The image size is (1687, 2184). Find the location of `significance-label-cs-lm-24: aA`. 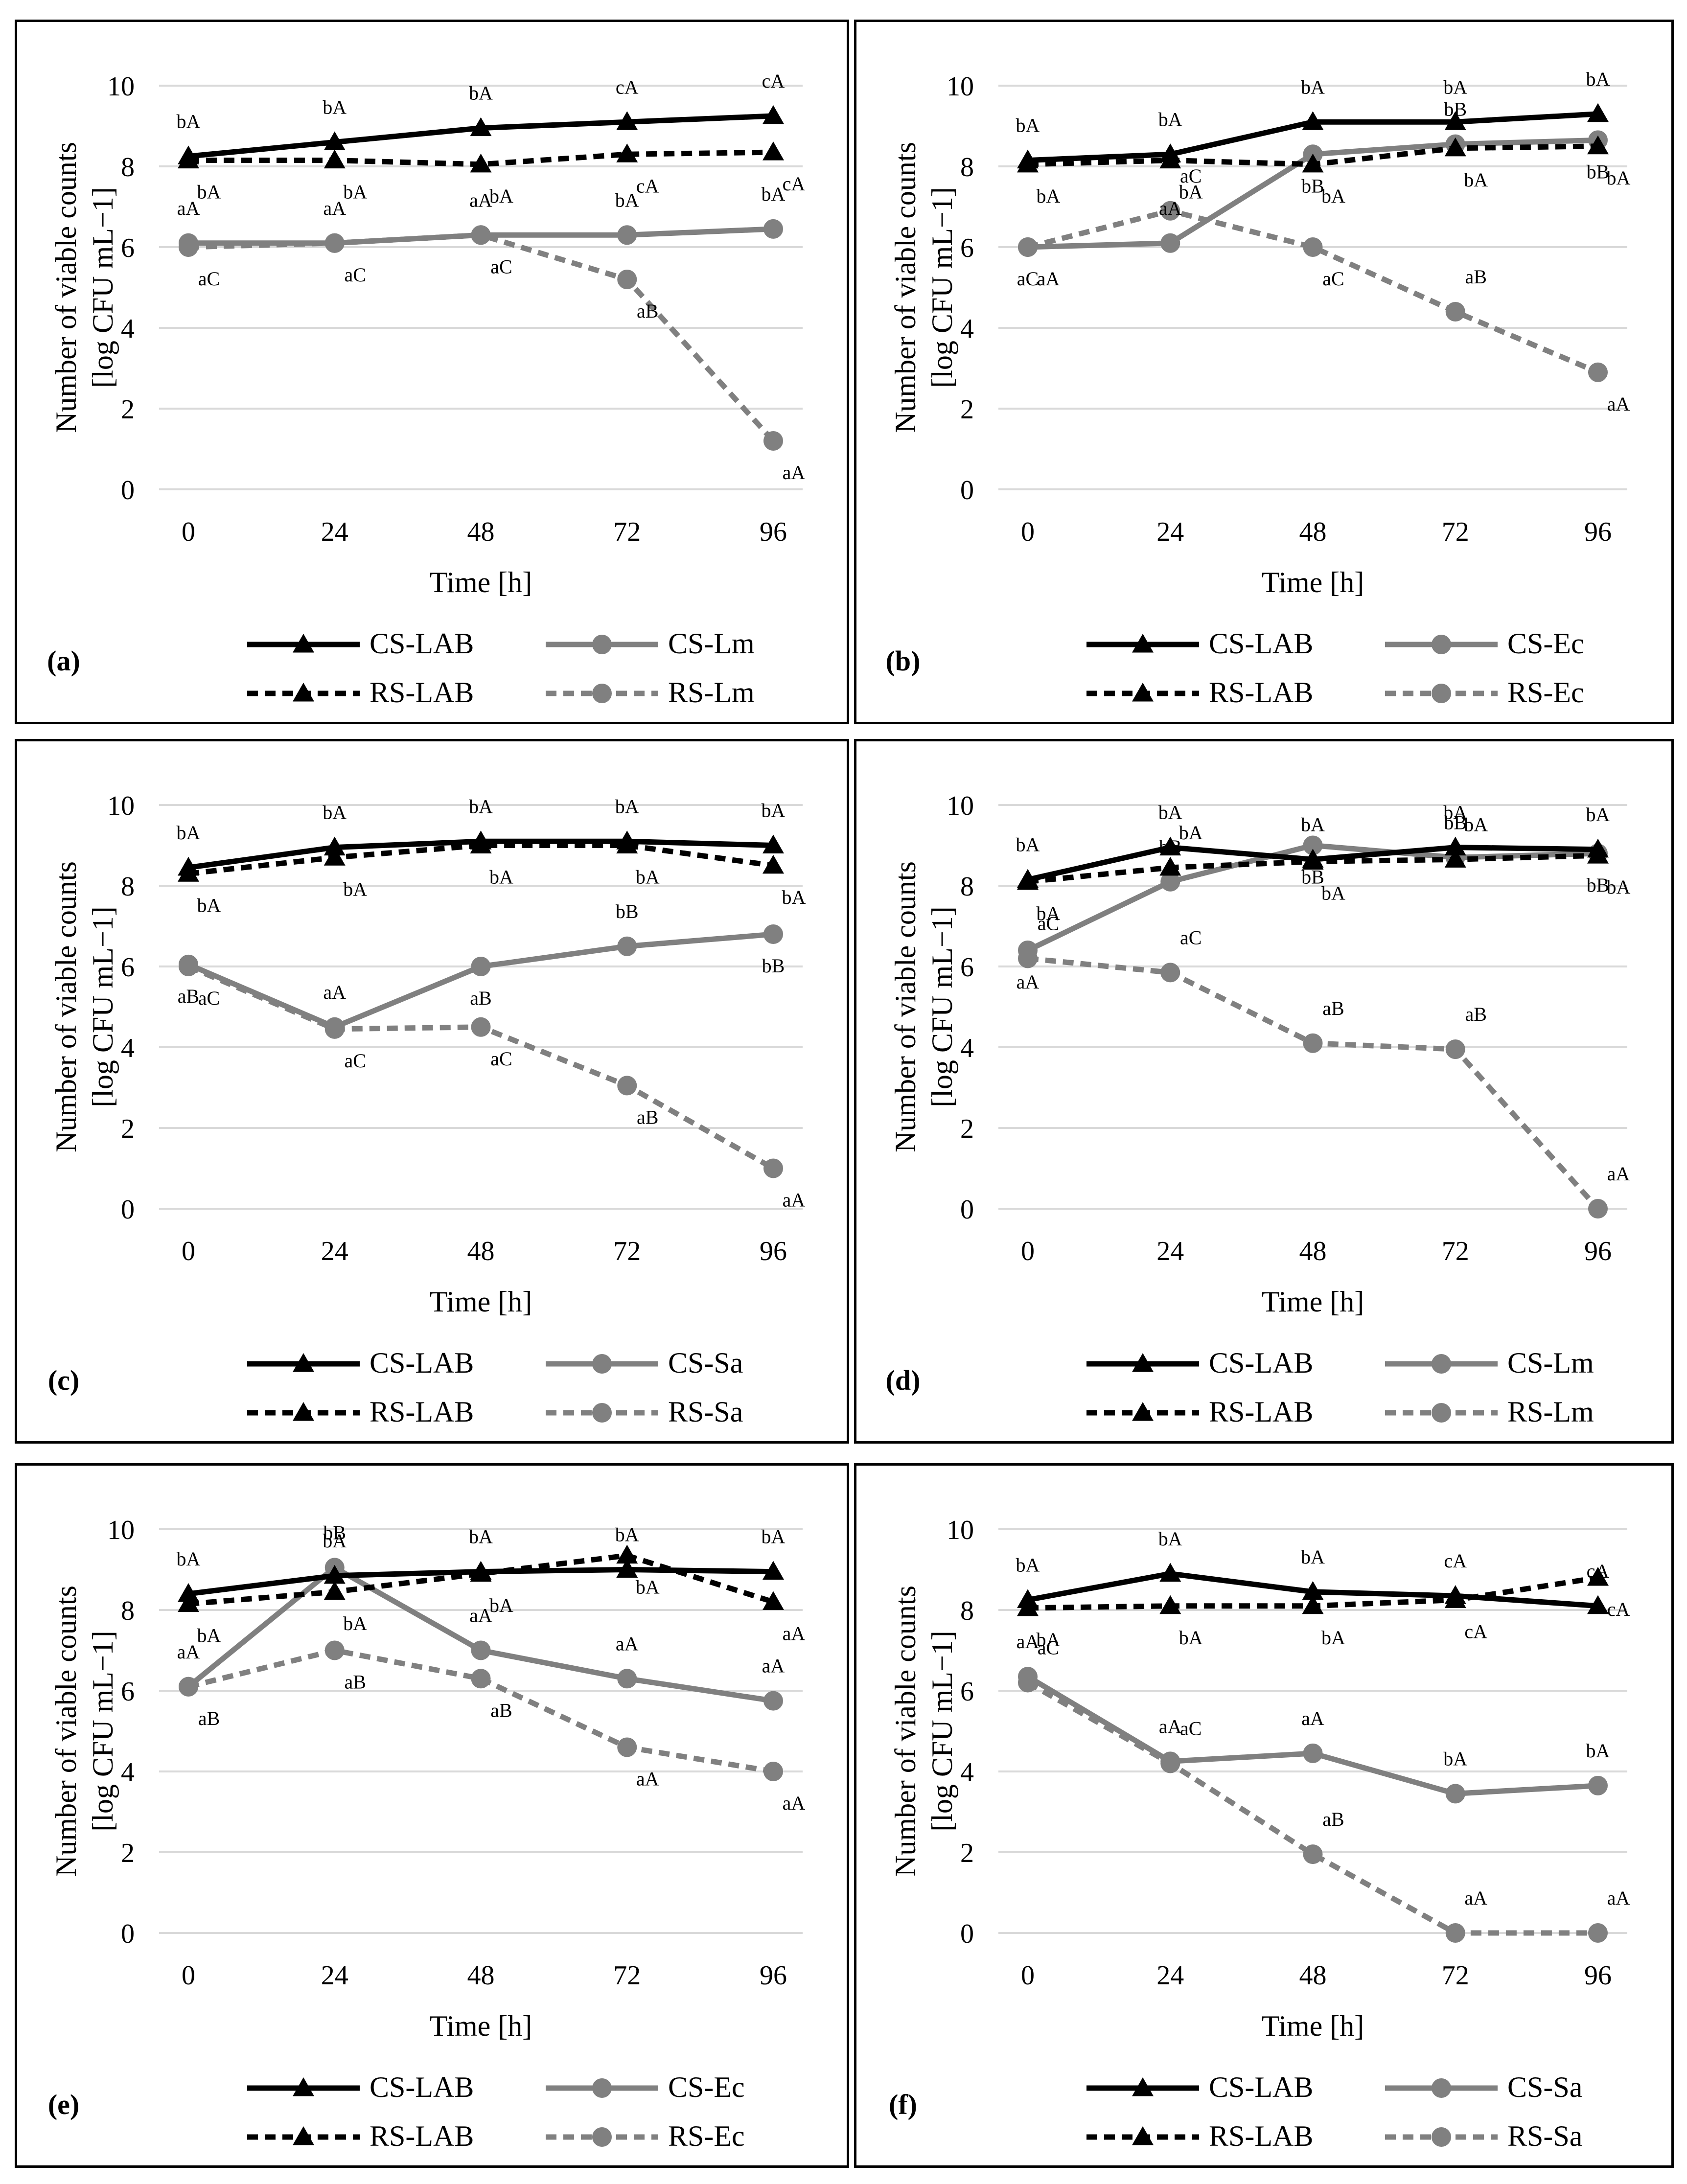

significance-label-cs-lm-24: aA is located at coordinates (334, 208).